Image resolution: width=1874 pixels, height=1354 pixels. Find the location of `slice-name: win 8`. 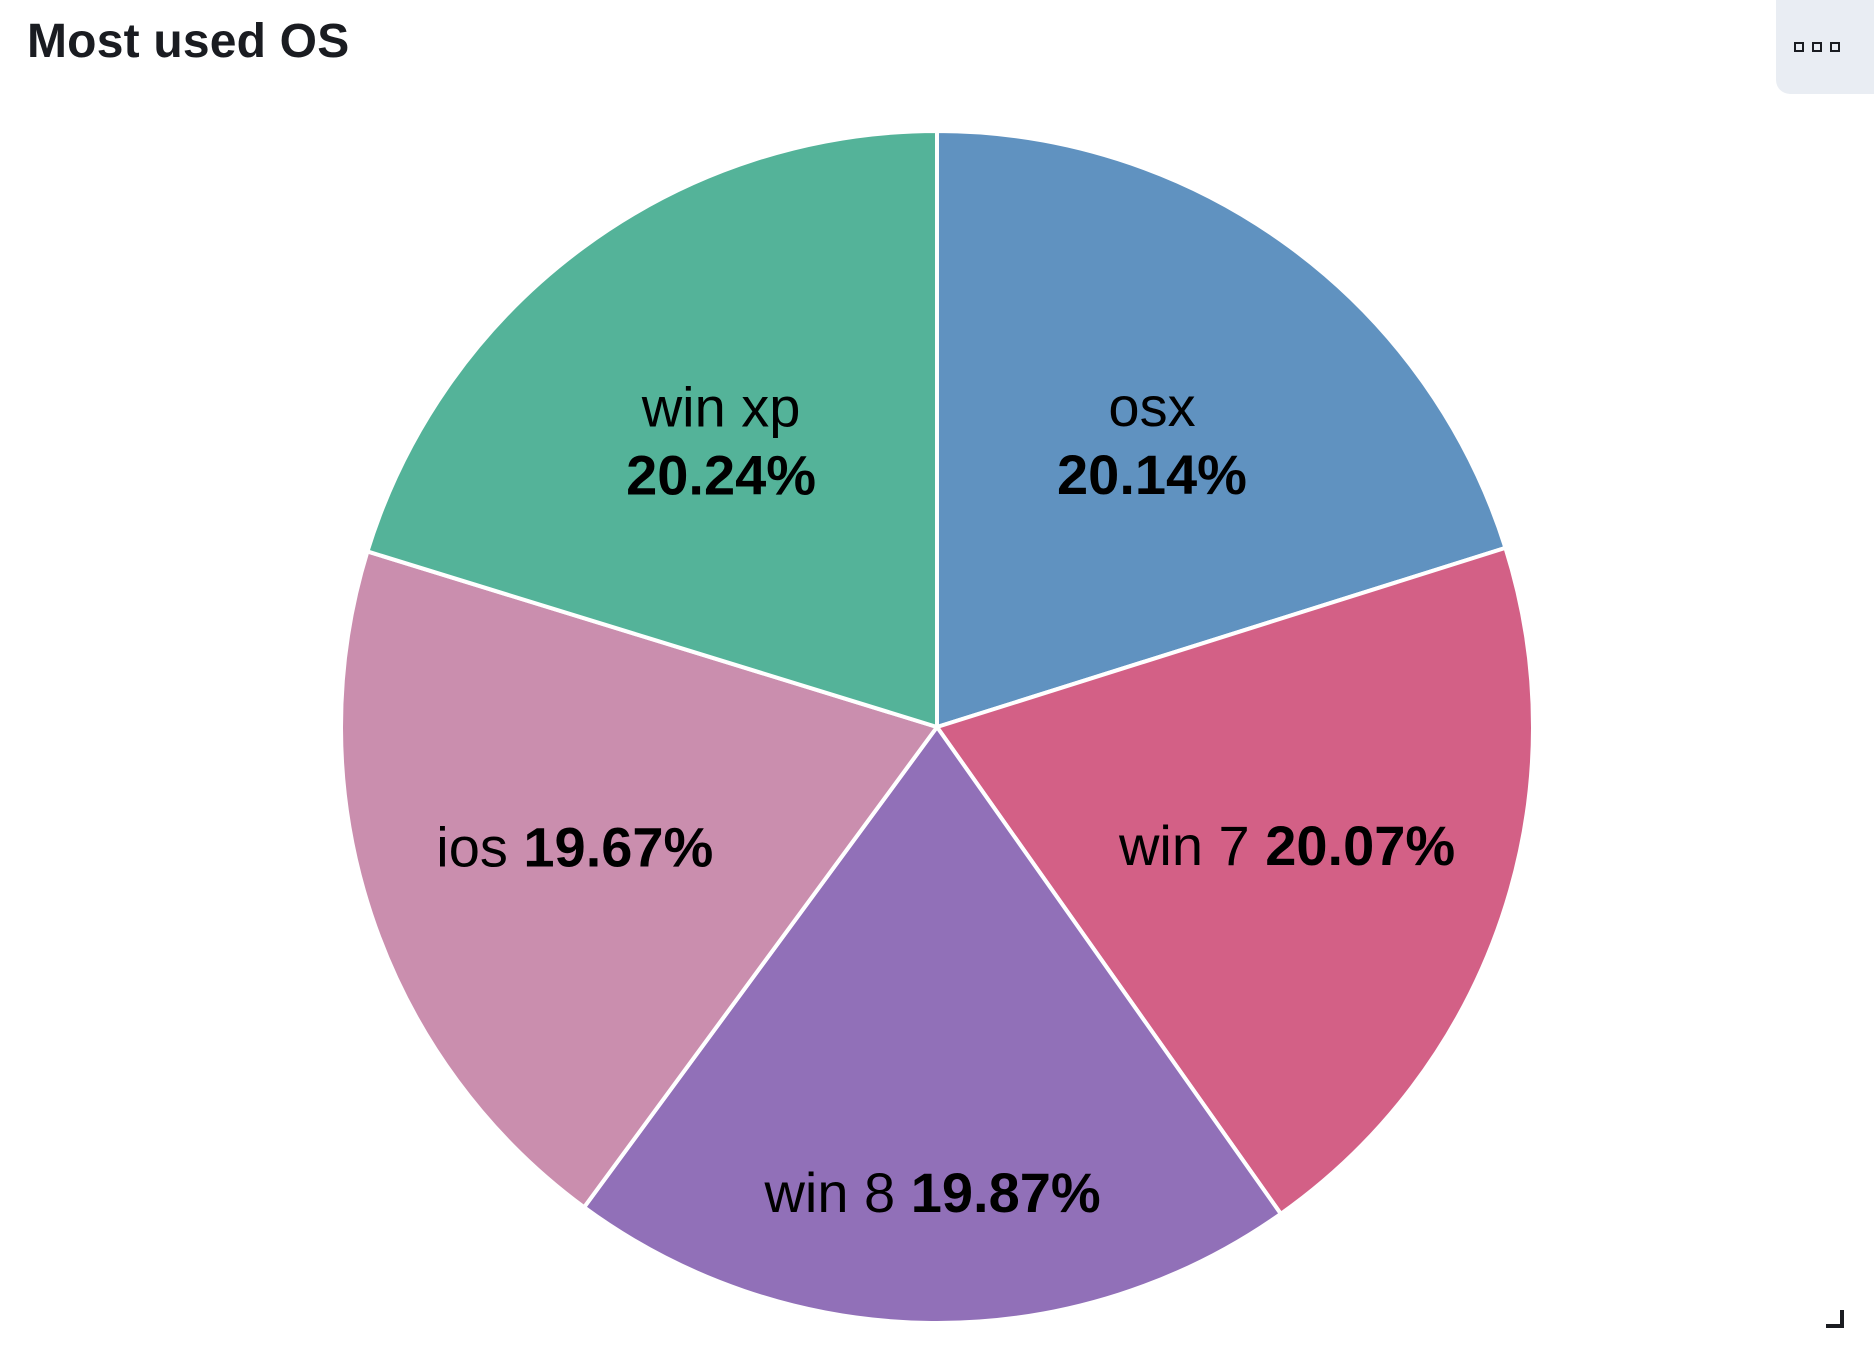

slice-name: win 8 is located at coordinates (836, 1192).